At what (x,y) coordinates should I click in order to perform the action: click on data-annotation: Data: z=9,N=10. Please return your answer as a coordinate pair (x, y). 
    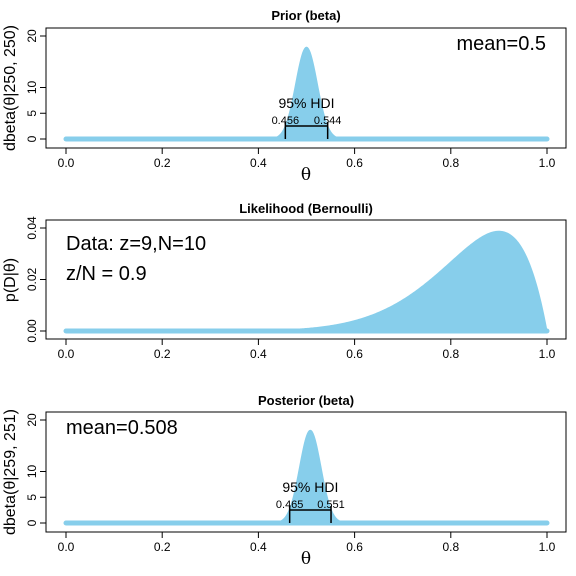
    Looking at the image, I should click on (136, 244).